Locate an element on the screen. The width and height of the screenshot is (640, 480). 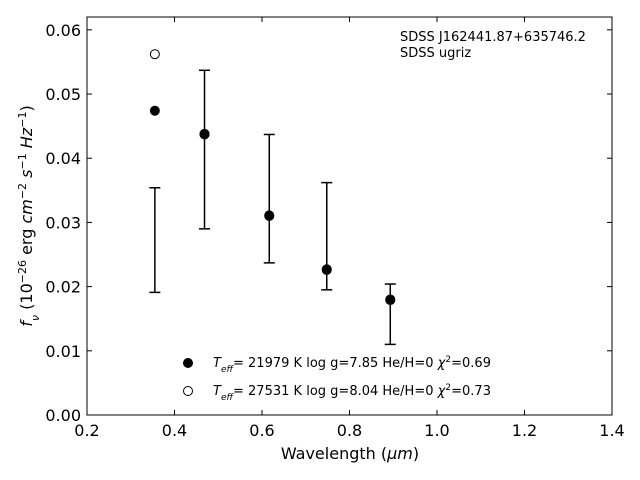
y-tick-label: 0.06 is located at coordinates (63, 30).